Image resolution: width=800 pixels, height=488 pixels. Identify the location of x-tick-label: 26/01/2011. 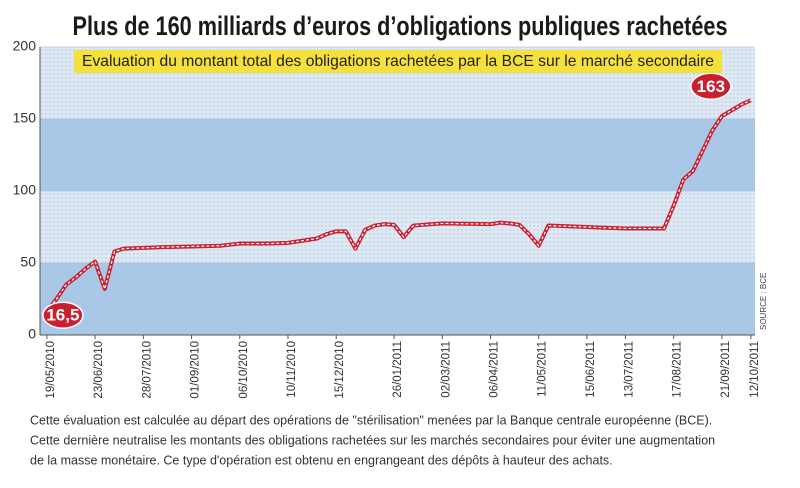
(398, 369).